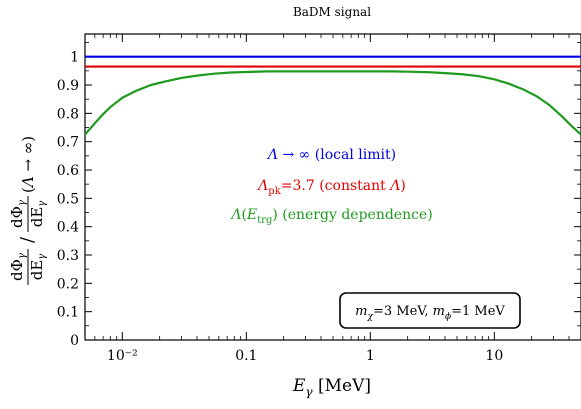 The image size is (581, 409). I want to click on y-tick-label-6: 0.6, so click(68, 171).